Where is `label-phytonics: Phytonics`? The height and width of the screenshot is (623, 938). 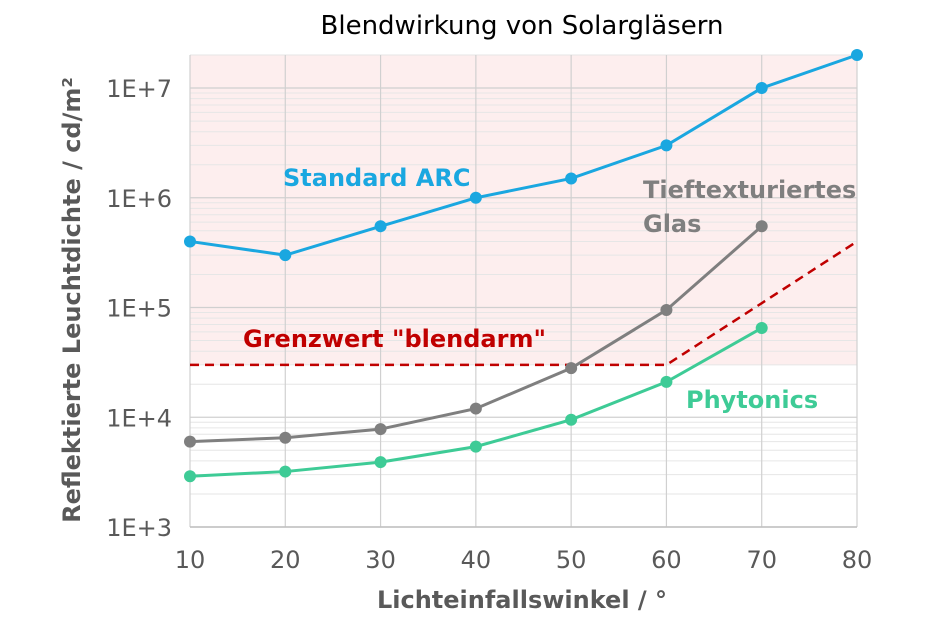 label-phytonics: Phytonics is located at coordinates (752, 400).